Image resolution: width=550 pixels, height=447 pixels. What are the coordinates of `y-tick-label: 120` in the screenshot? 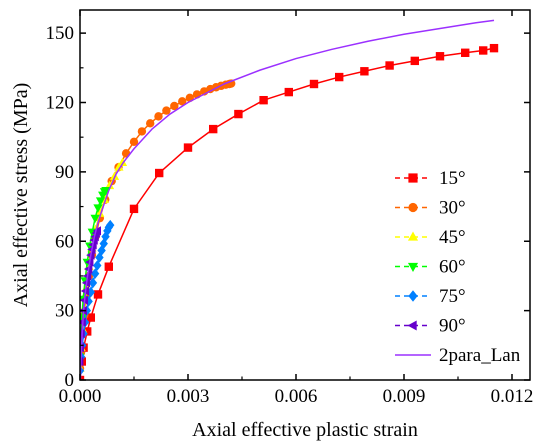 It's located at (60, 103).